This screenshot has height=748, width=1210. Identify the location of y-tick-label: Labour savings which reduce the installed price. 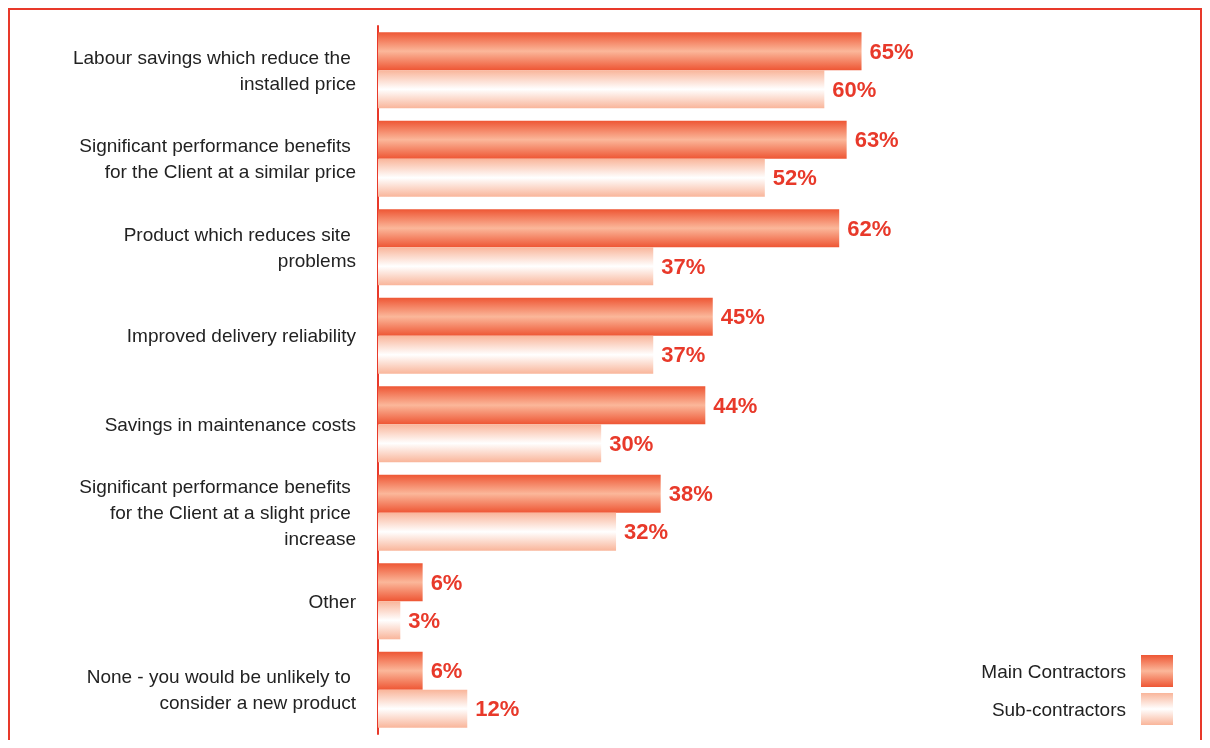
(214, 70).